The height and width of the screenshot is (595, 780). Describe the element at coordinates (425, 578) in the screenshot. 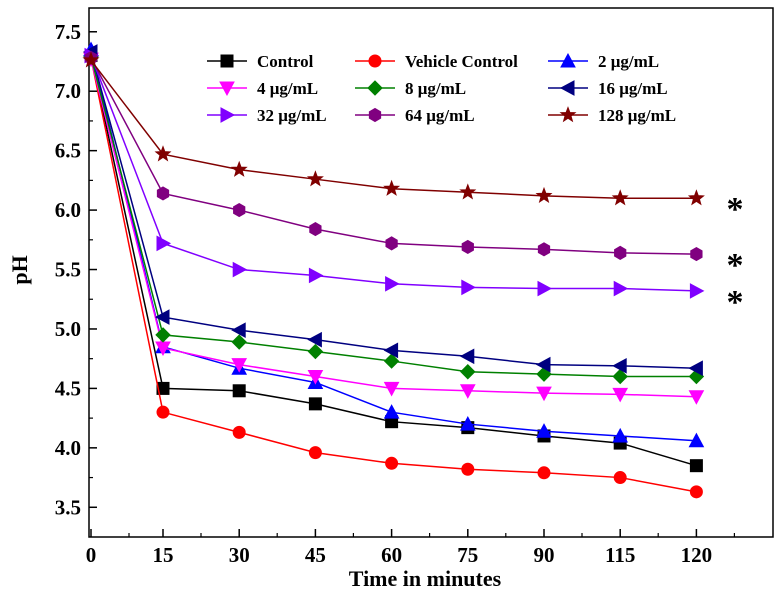

I see `x-axis-title: Time in minutes` at that location.